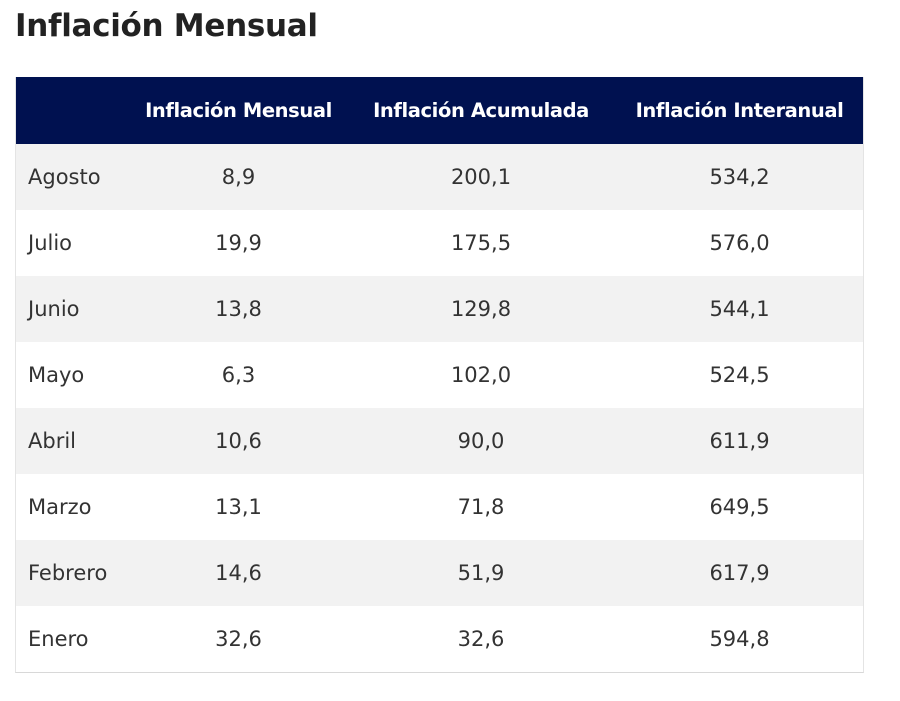 The height and width of the screenshot is (701, 900). What do you see at coordinates (739, 573) in the screenshot?
I see `cell-inflacion-interanual: 617,9` at bounding box center [739, 573].